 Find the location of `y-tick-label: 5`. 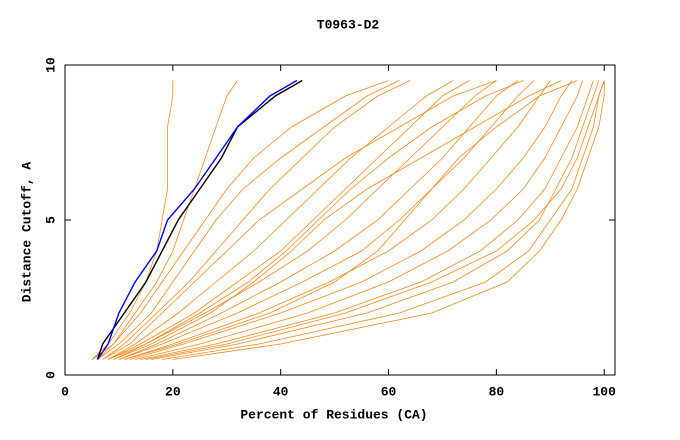

y-tick-label: 5 is located at coordinates (50, 220).